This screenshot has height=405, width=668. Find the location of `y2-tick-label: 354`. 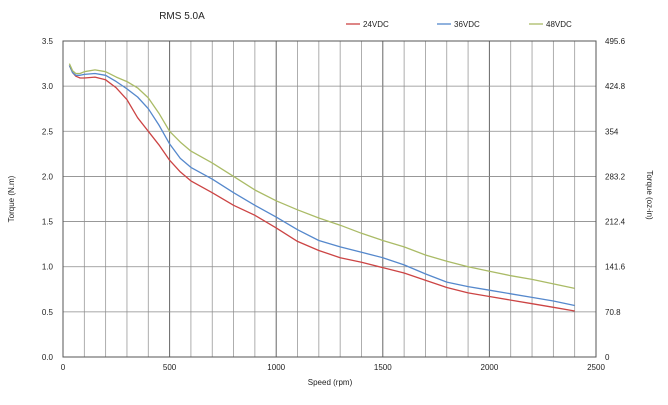

y2-tick-label: 354 is located at coordinates (612, 131).